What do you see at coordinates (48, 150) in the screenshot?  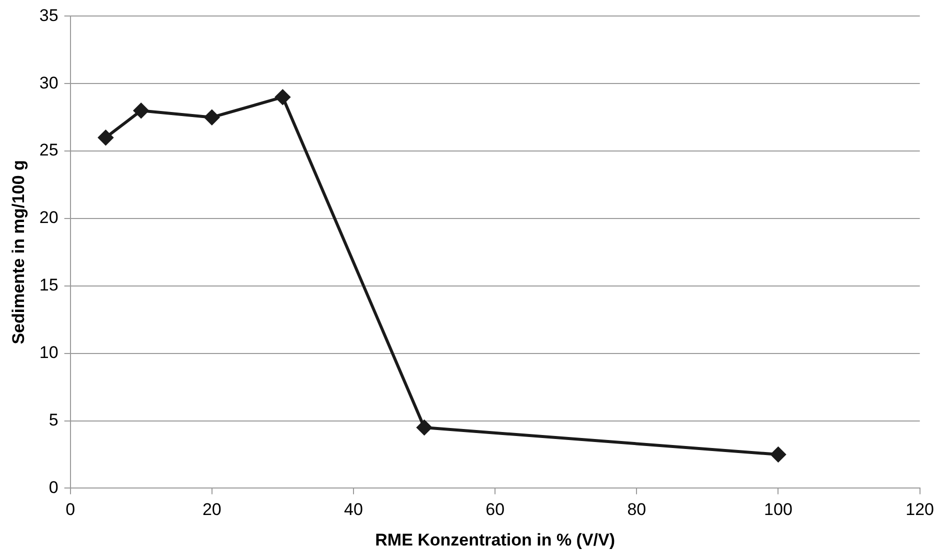 I see `y-tick-label: 25` at bounding box center [48, 150].